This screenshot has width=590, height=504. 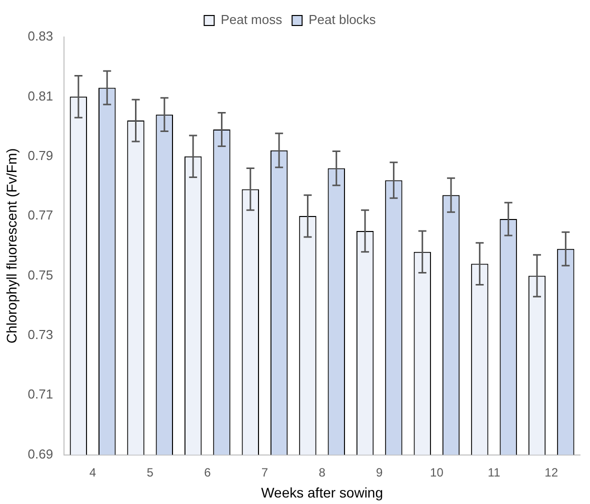 I want to click on x-tick-label: 7, so click(x=264, y=472).